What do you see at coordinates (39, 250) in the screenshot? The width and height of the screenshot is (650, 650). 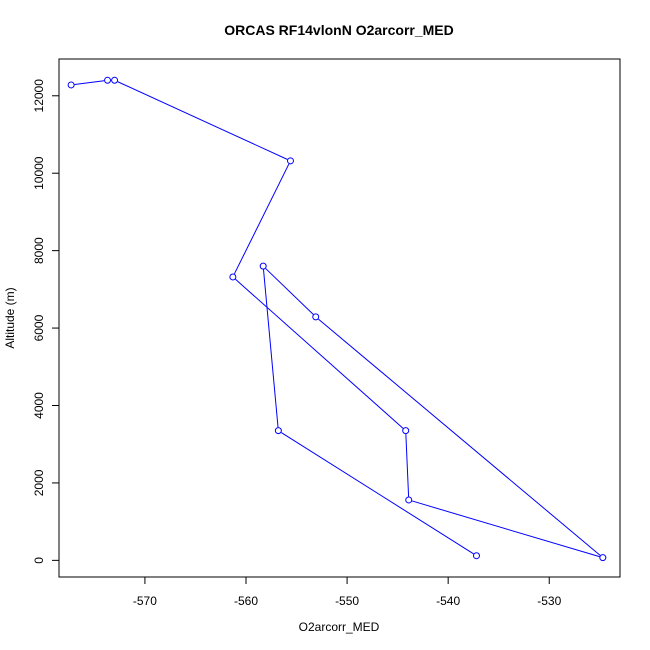 I see `y-tick-label: 8000` at bounding box center [39, 250].